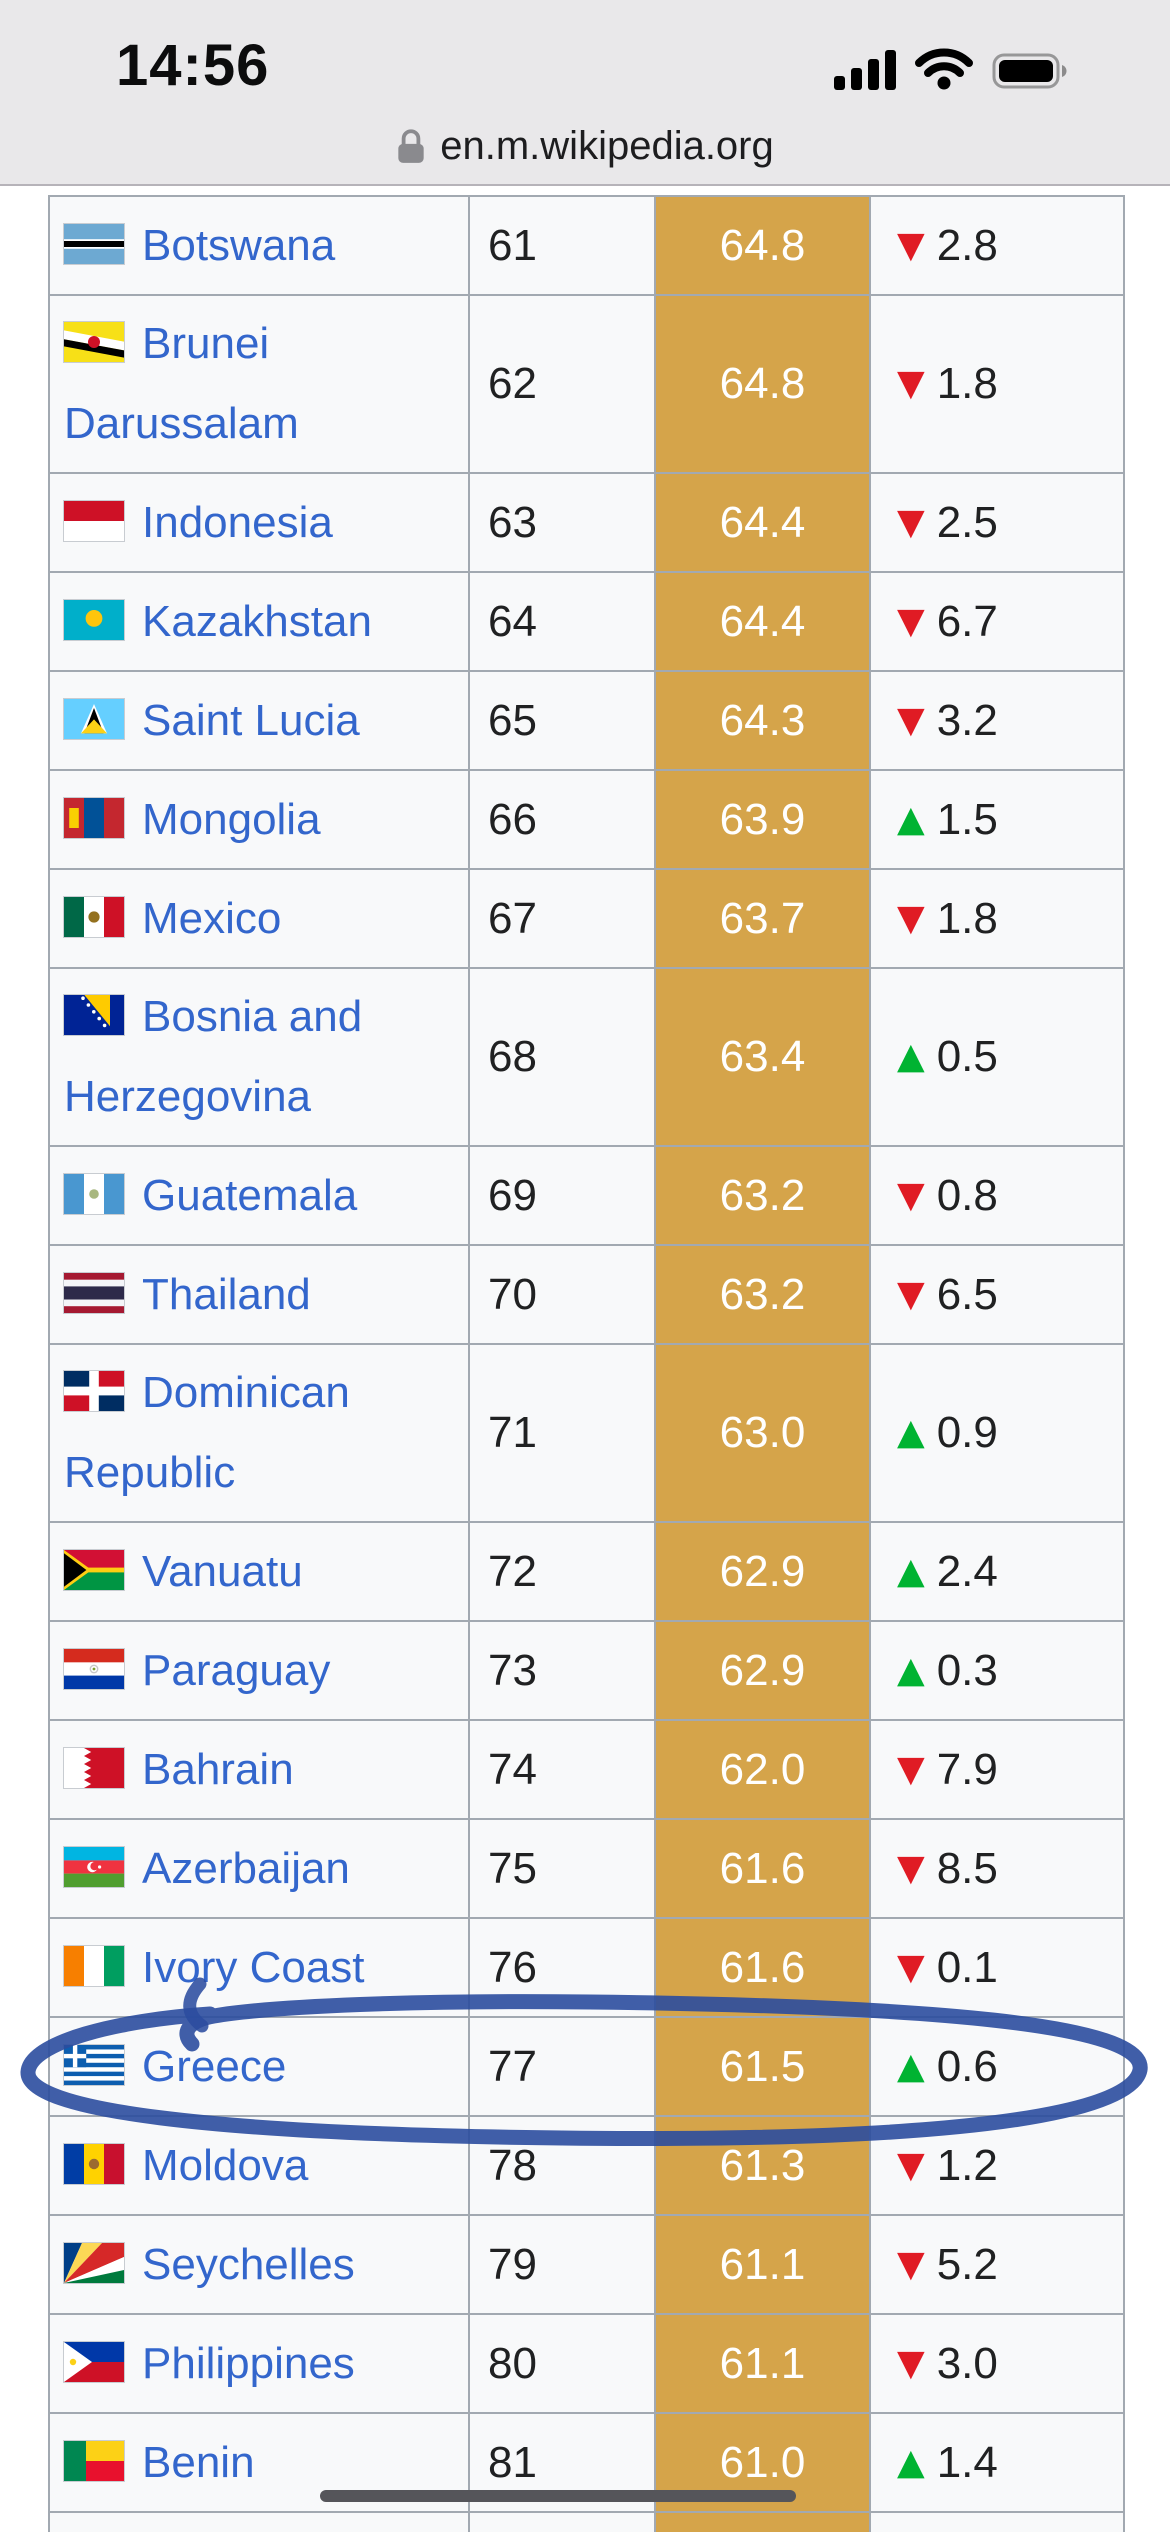 This screenshot has width=1170, height=2532. What do you see at coordinates (94, 2361) in the screenshot?
I see `philippines-flag-icon` at bounding box center [94, 2361].